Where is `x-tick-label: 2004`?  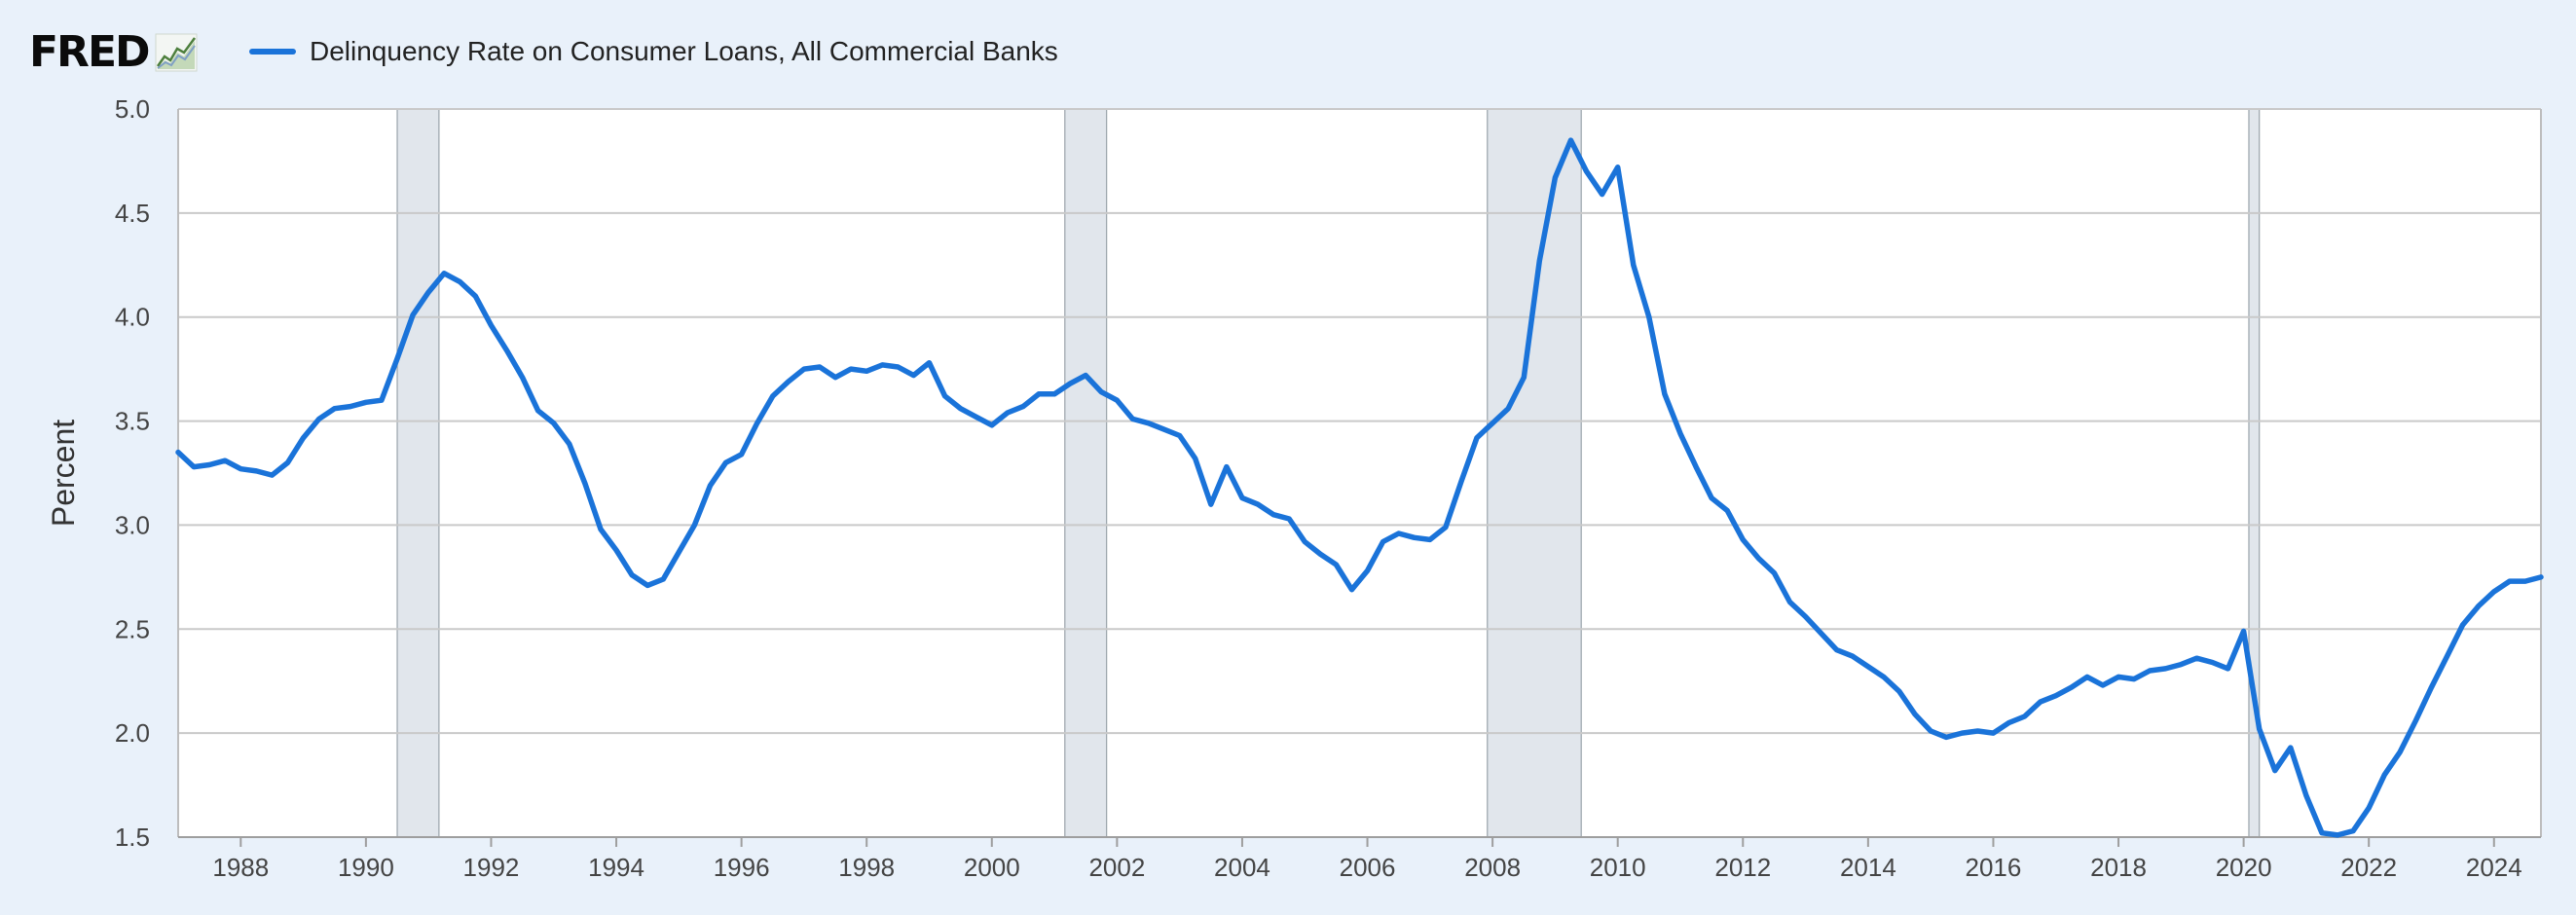
x-tick-label: 2004 is located at coordinates (1242, 867).